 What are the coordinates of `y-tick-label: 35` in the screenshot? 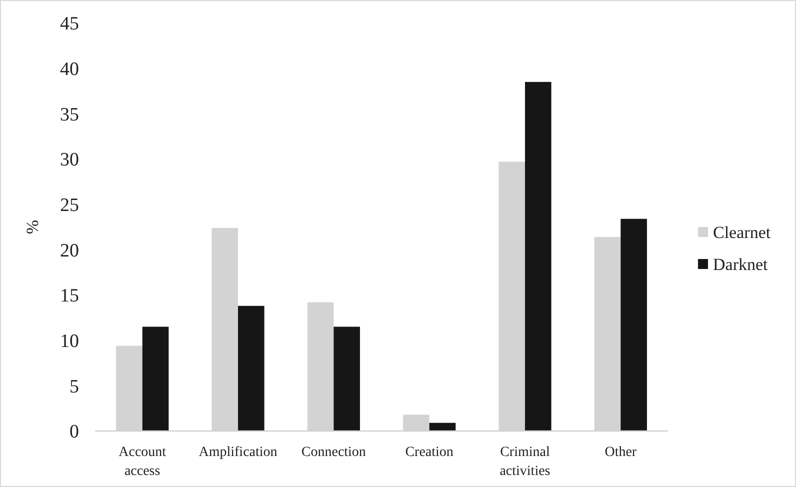 It's located at (69, 115).